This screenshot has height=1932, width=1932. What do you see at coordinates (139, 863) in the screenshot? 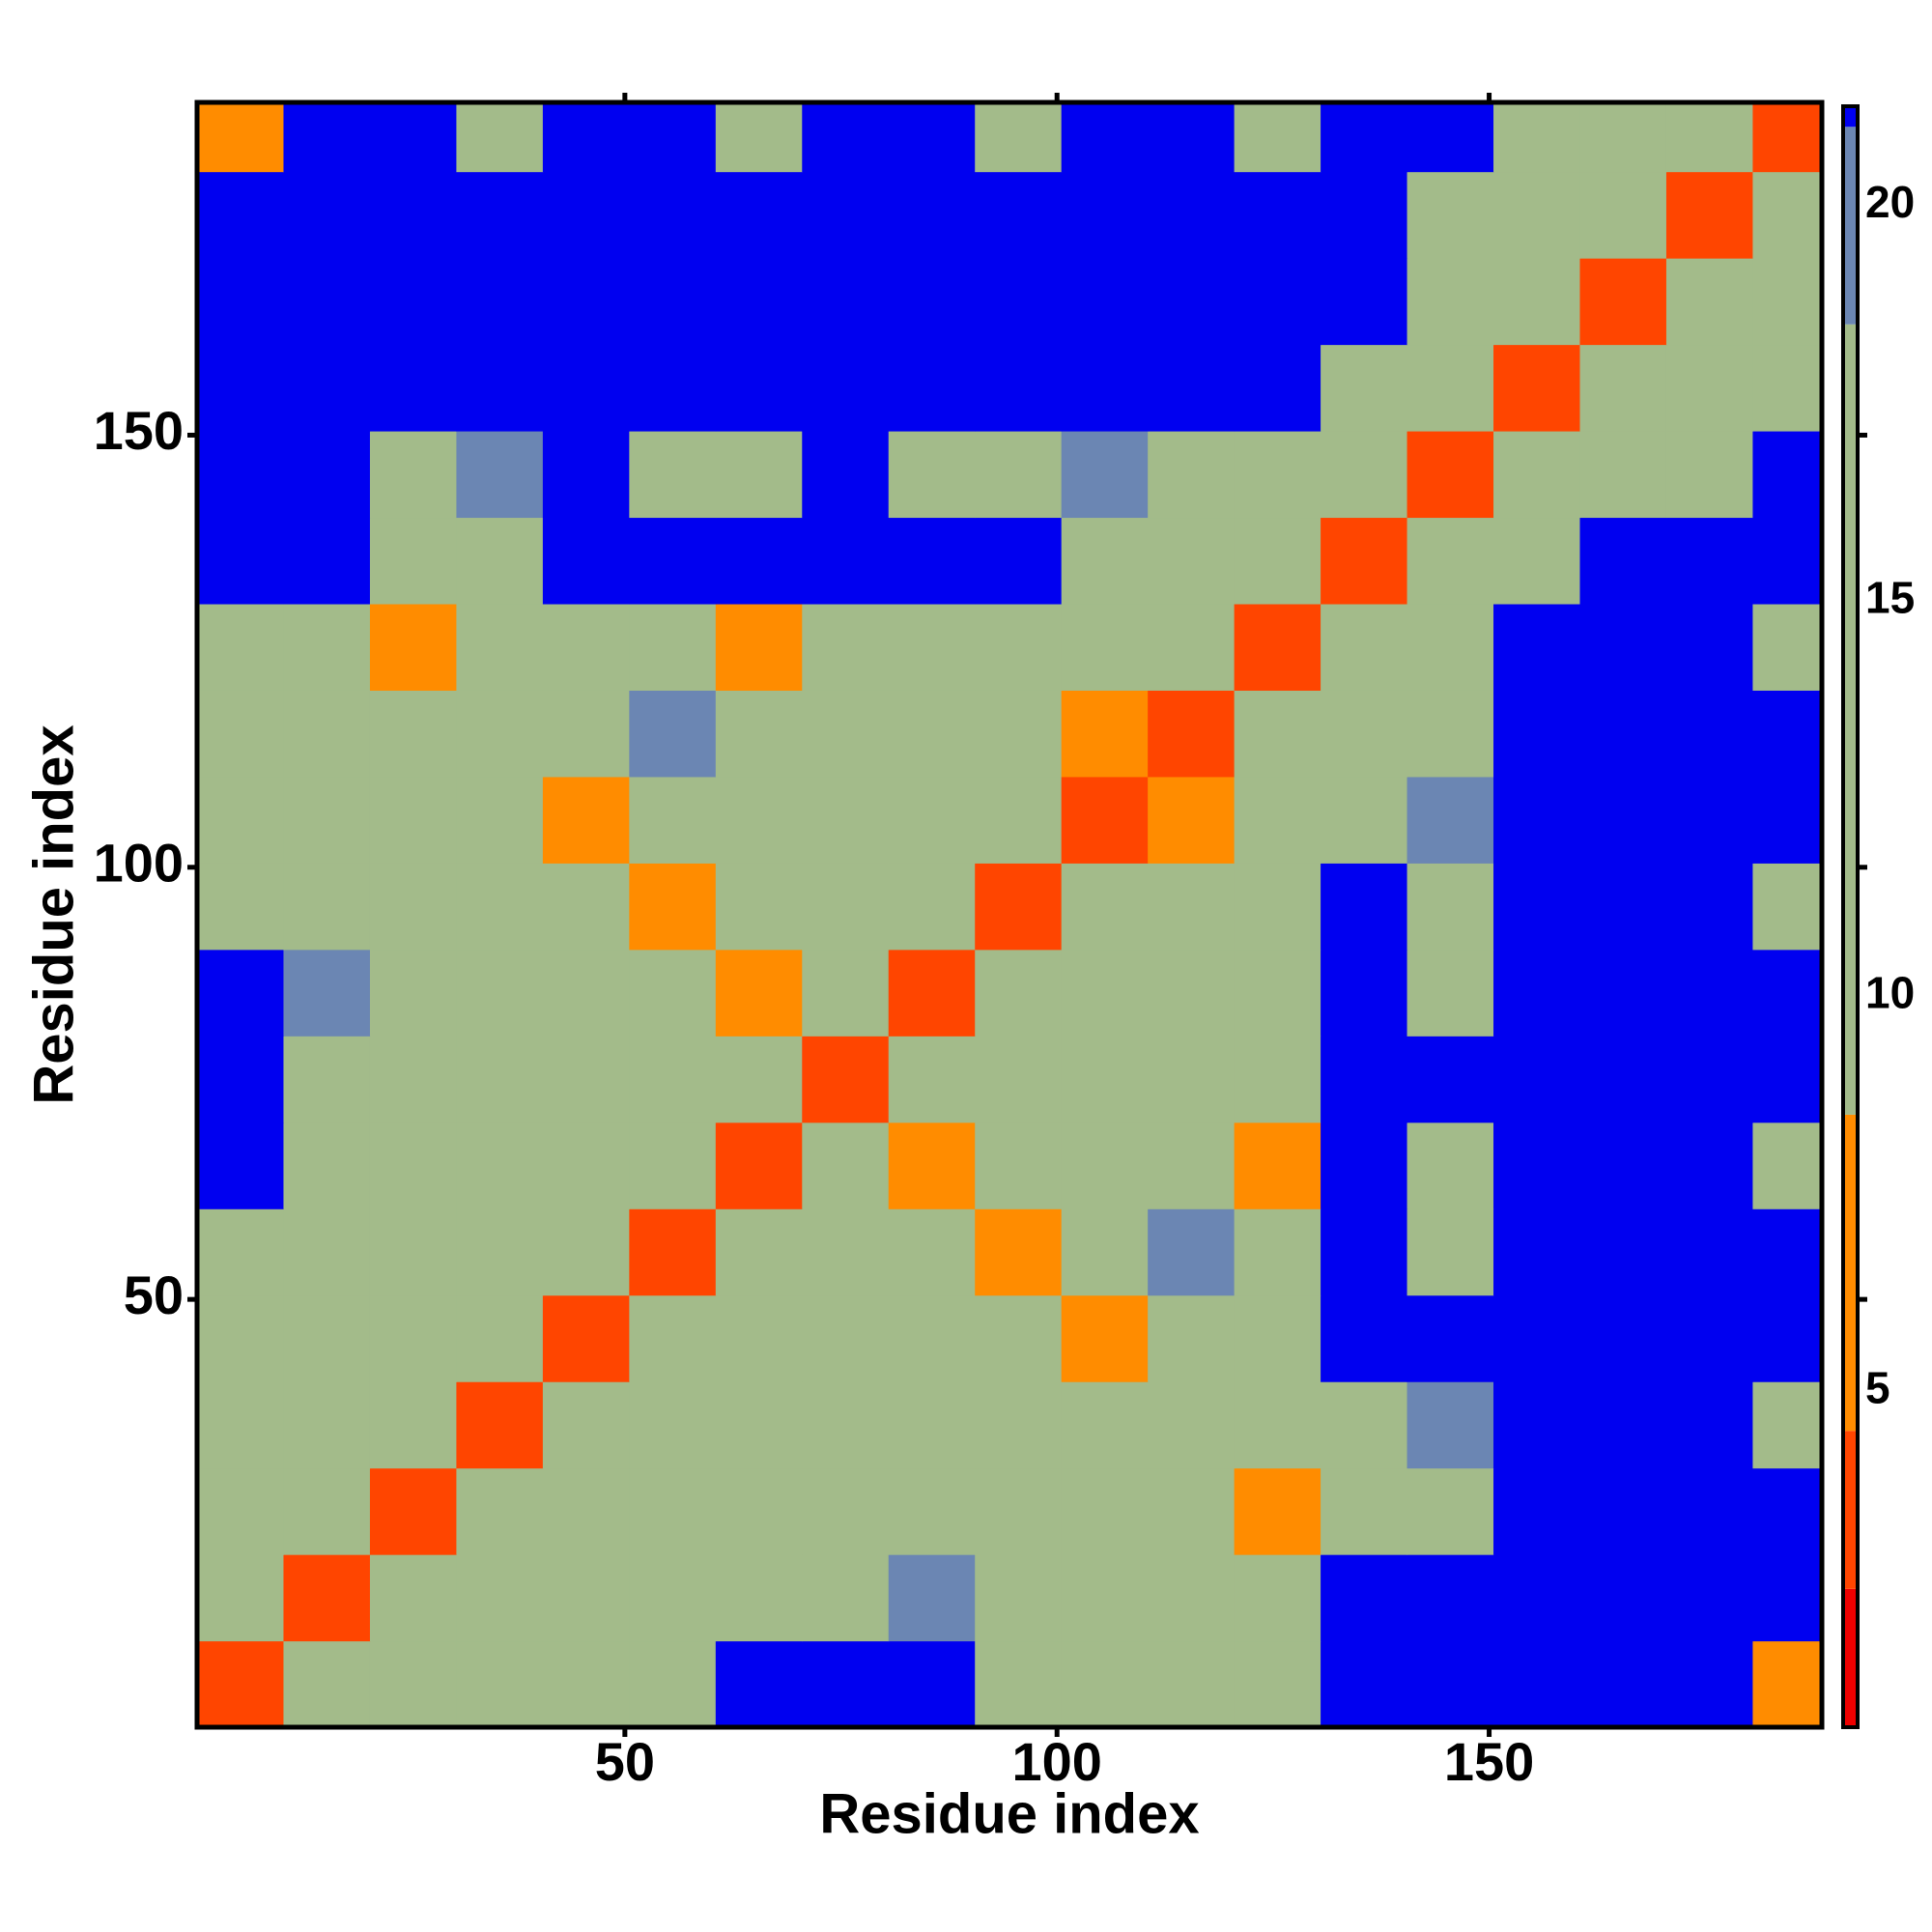
I see `y-tick-label: 100` at bounding box center [139, 863].